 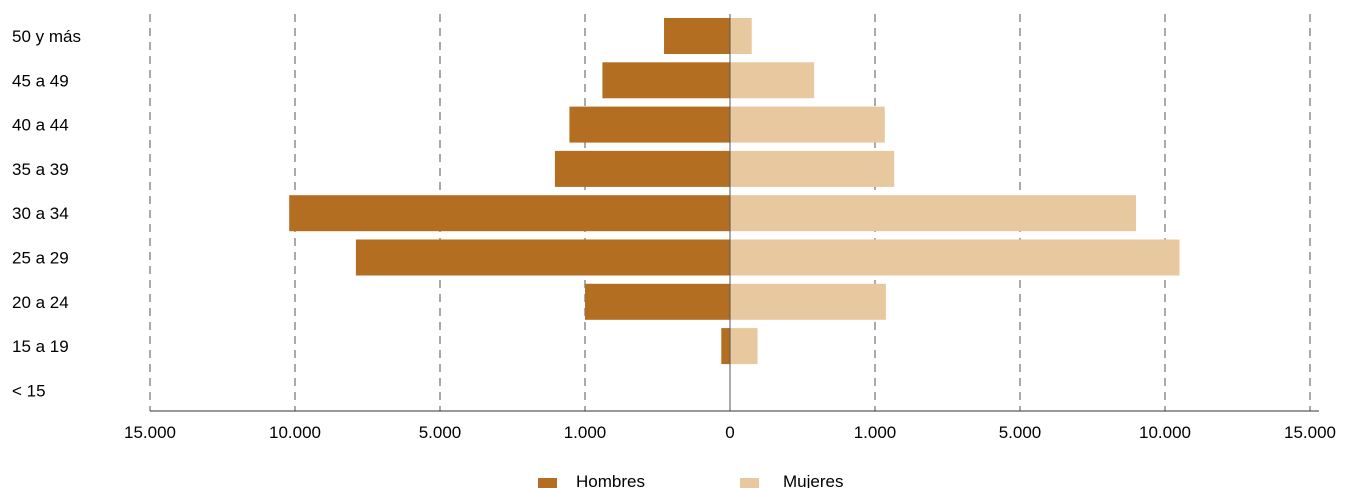 I want to click on y-axis-label: 30 a 34, so click(x=40, y=213).